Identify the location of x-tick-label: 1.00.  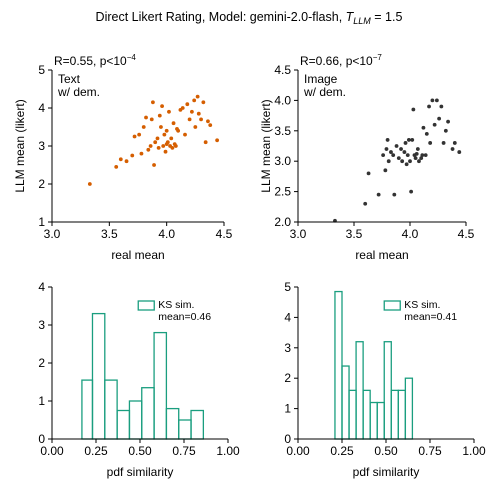
(228, 451).